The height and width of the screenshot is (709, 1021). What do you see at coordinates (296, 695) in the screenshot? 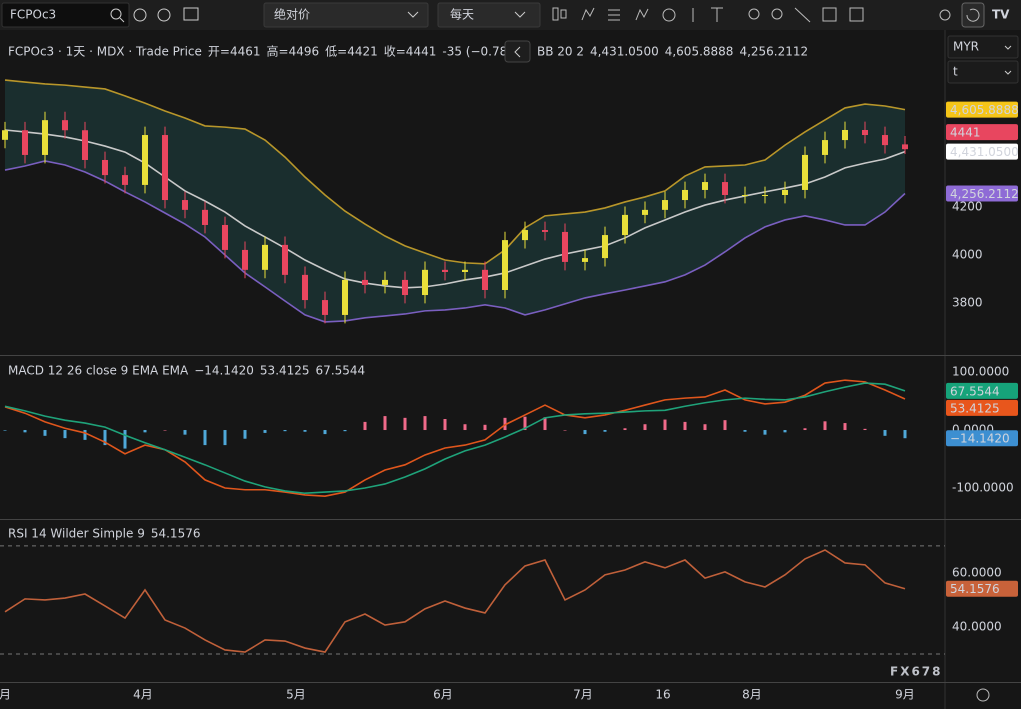
I see `x-tick-label: 5月` at bounding box center [296, 695].